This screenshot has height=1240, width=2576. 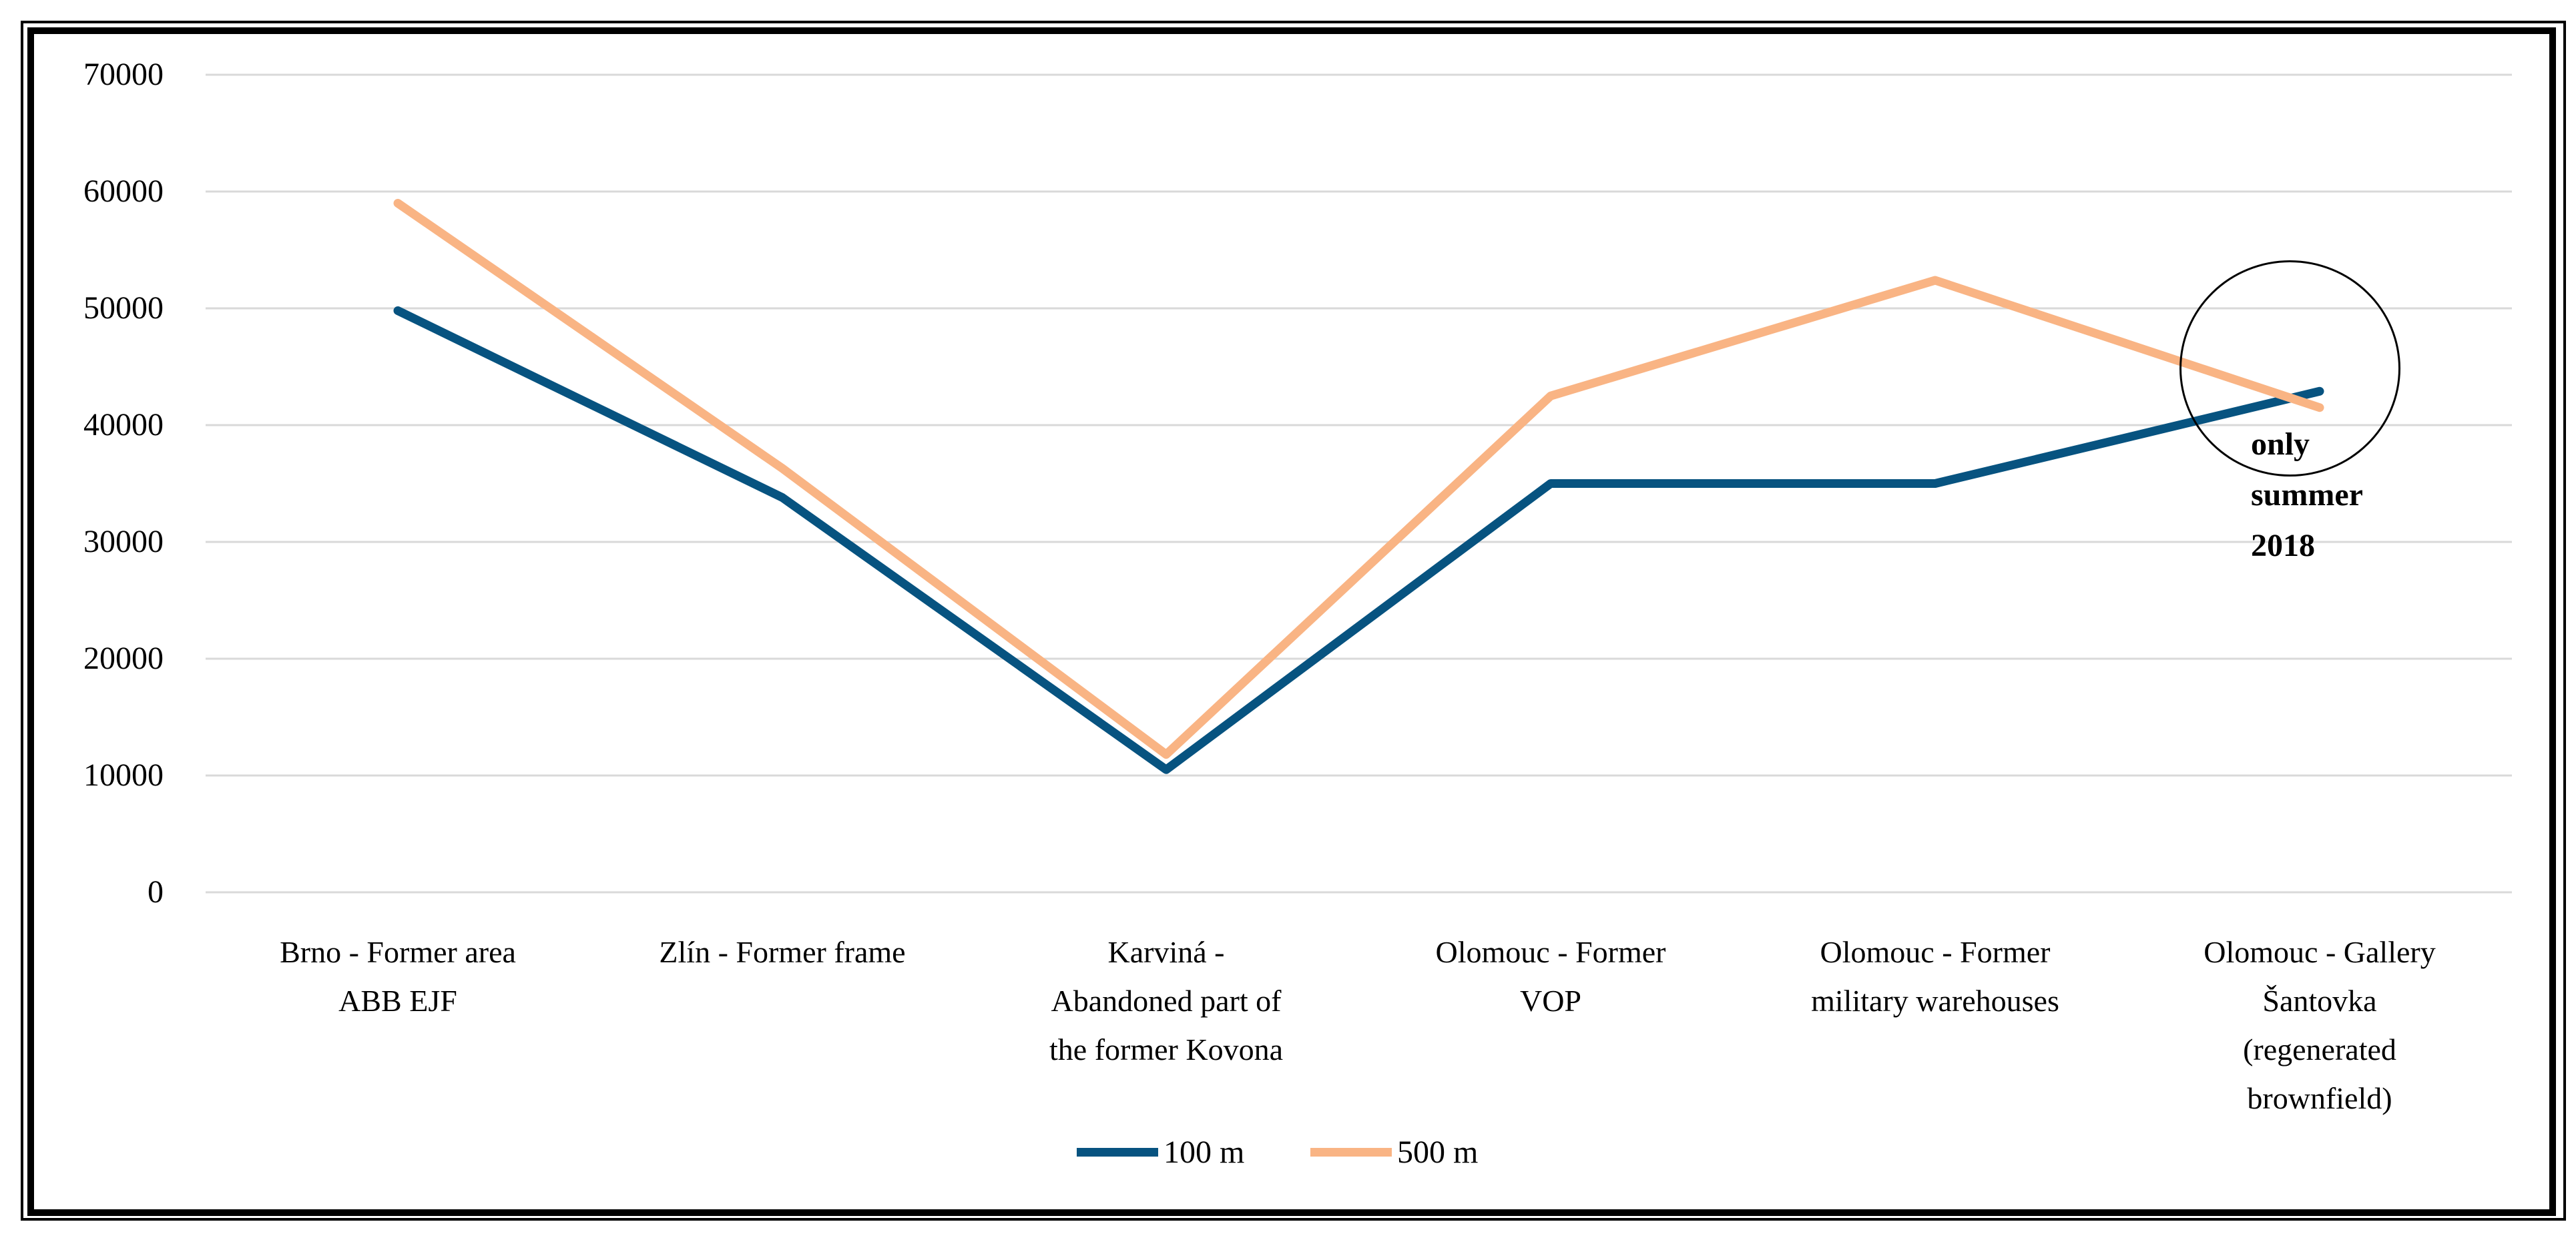 What do you see at coordinates (156, 892) in the screenshot?
I see `y-tick-label: 0` at bounding box center [156, 892].